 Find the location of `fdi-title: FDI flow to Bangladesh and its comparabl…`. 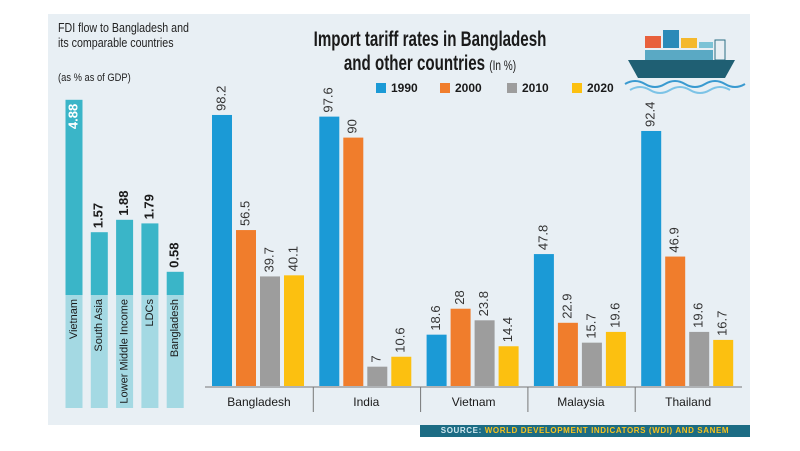

fdi-title: FDI flow to Bangladesh and its comparabl… is located at coordinates (123, 35).